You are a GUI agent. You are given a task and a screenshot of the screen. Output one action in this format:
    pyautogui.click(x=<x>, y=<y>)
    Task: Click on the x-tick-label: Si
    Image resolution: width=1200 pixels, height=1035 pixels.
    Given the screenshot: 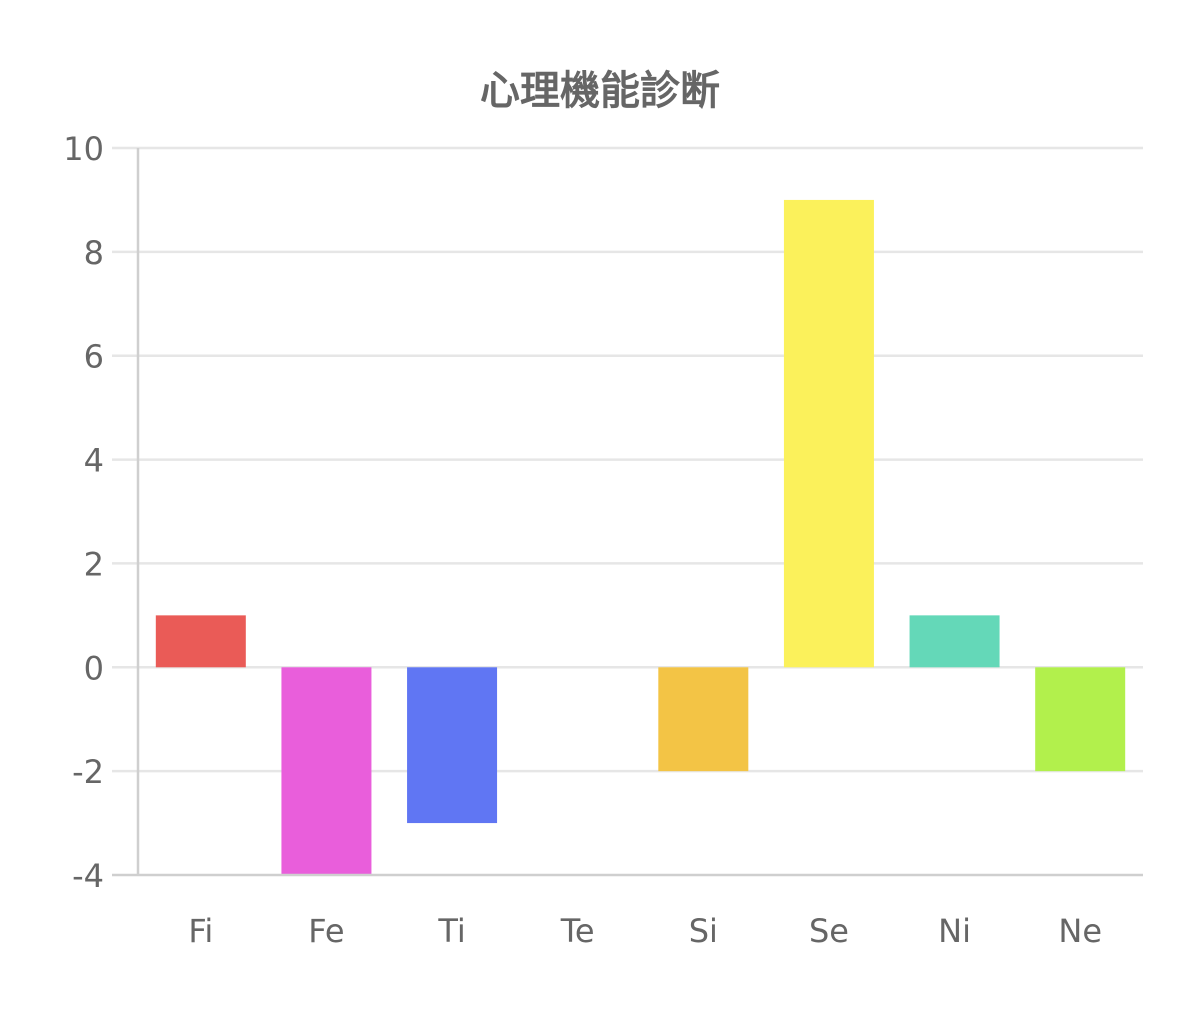 What is the action you would take?
    pyautogui.click(x=703, y=931)
    